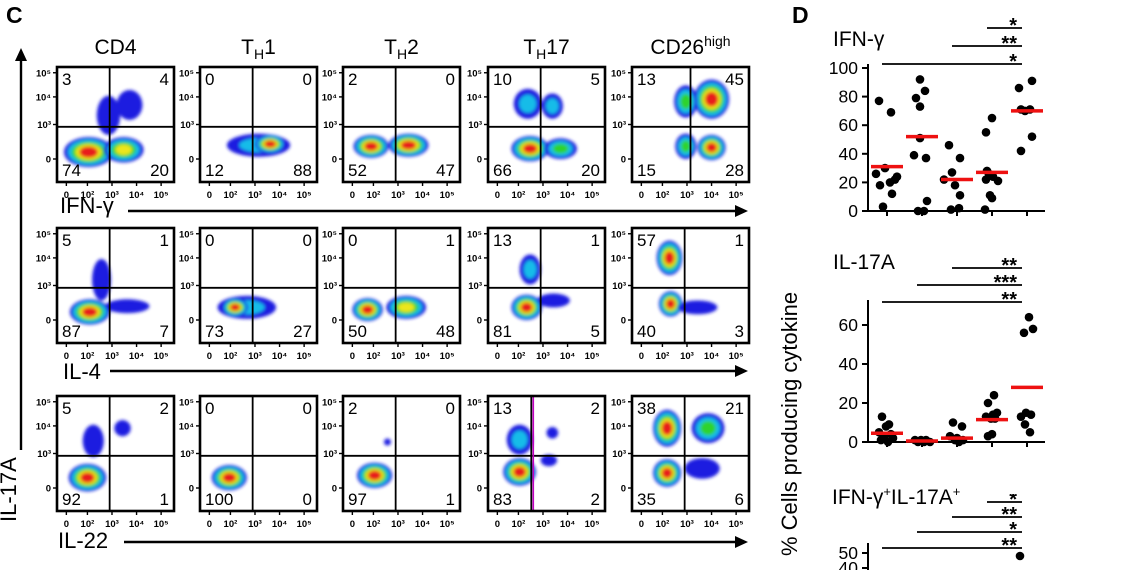  Describe the element at coordinates (71, 499) in the screenshot. I see `quadrant-percentage: 92` at that location.